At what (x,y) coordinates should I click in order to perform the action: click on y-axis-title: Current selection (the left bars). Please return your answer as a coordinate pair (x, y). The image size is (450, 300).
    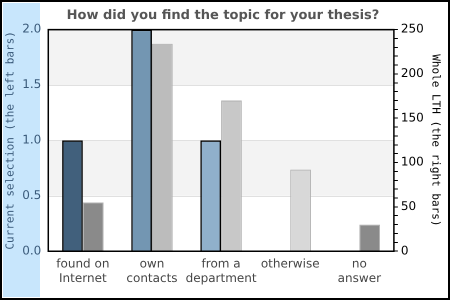
    Looking at the image, I should click on (9, 140).